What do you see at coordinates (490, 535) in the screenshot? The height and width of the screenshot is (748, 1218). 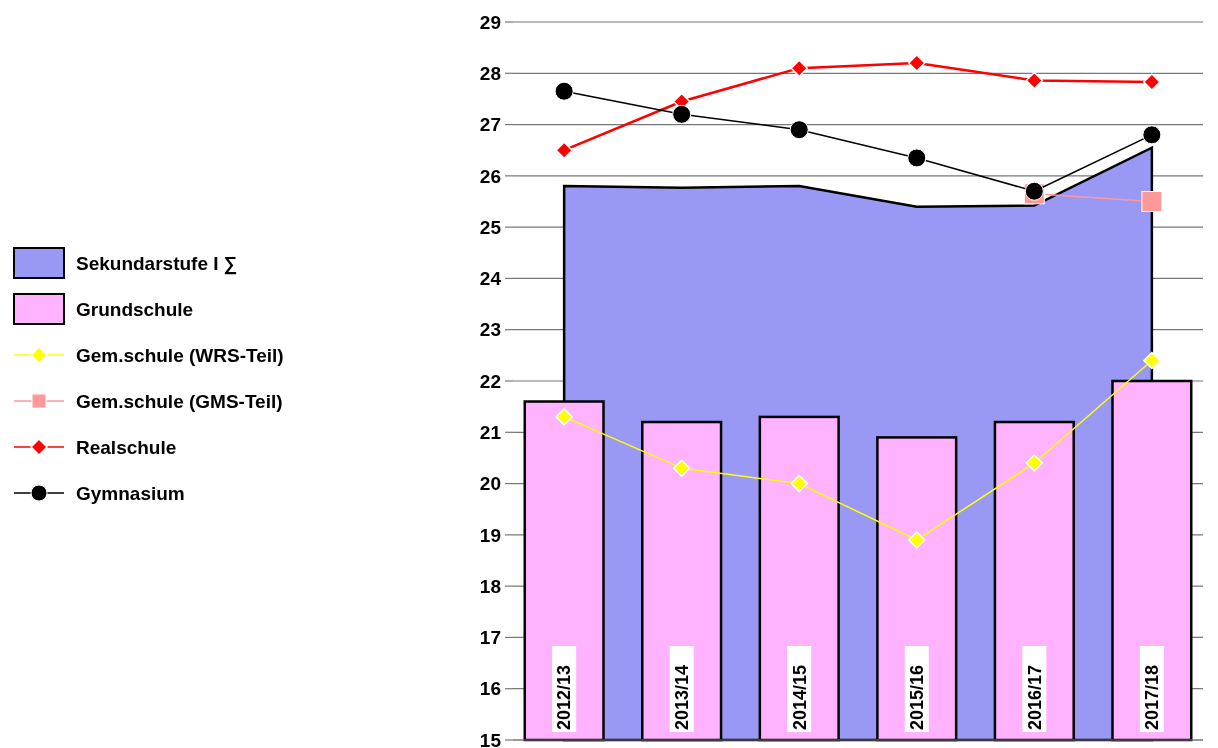 I see `y-tick-label: 19` at bounding box center [490, 535].